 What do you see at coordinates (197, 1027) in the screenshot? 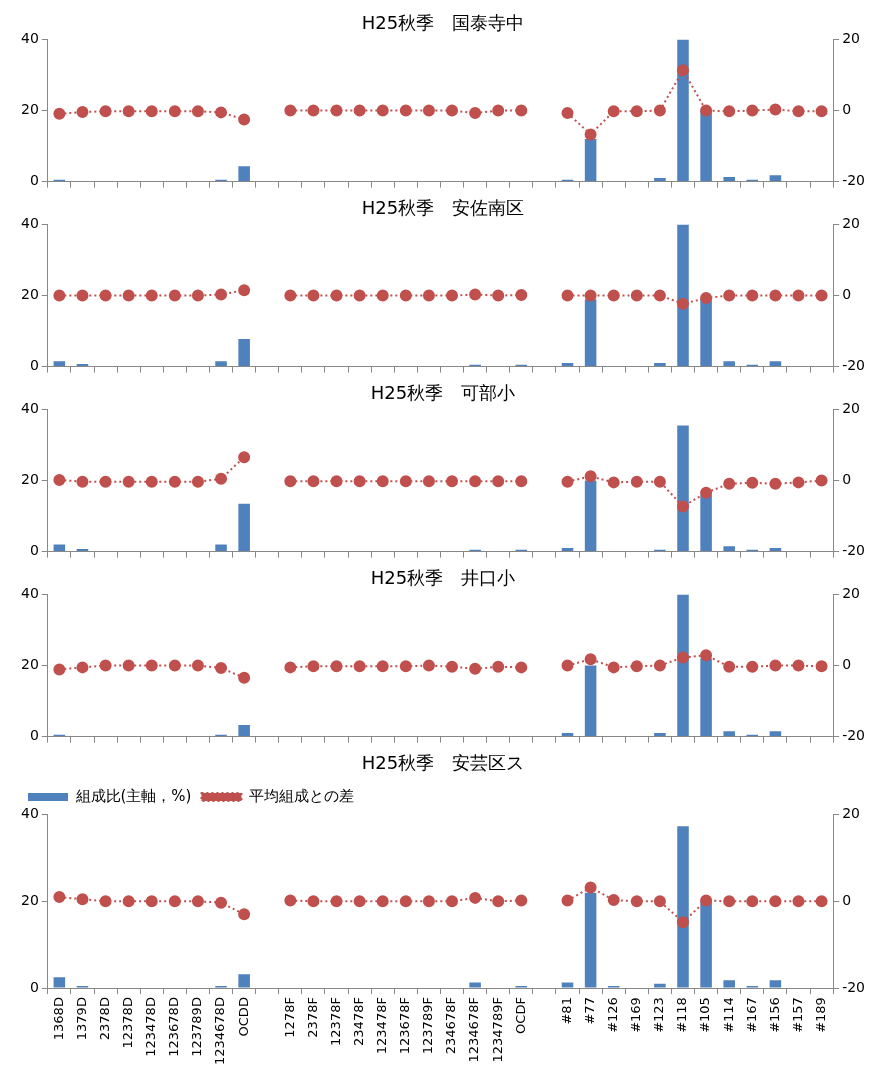
I see `x-tick-label: 123789D` at bounding box center [197, 1027].